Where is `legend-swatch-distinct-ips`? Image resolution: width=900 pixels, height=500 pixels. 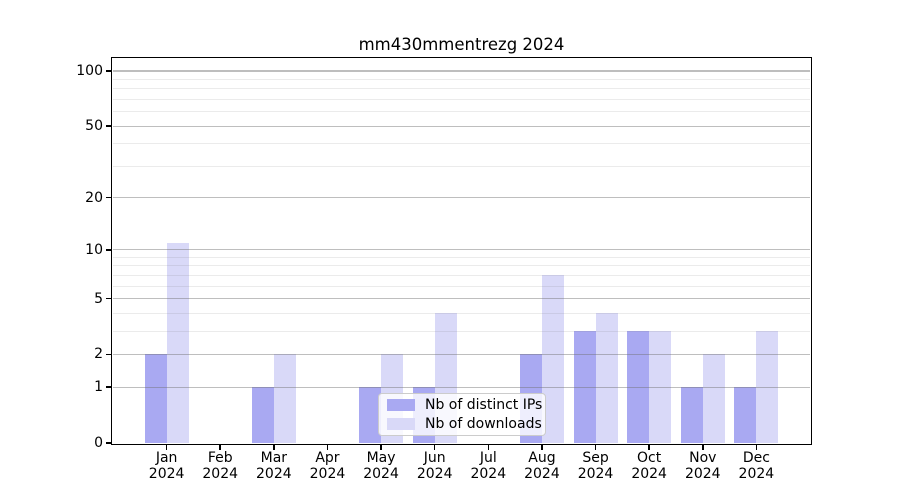 legend-swatch-distinct-ips is located at coordinates (401, 405).